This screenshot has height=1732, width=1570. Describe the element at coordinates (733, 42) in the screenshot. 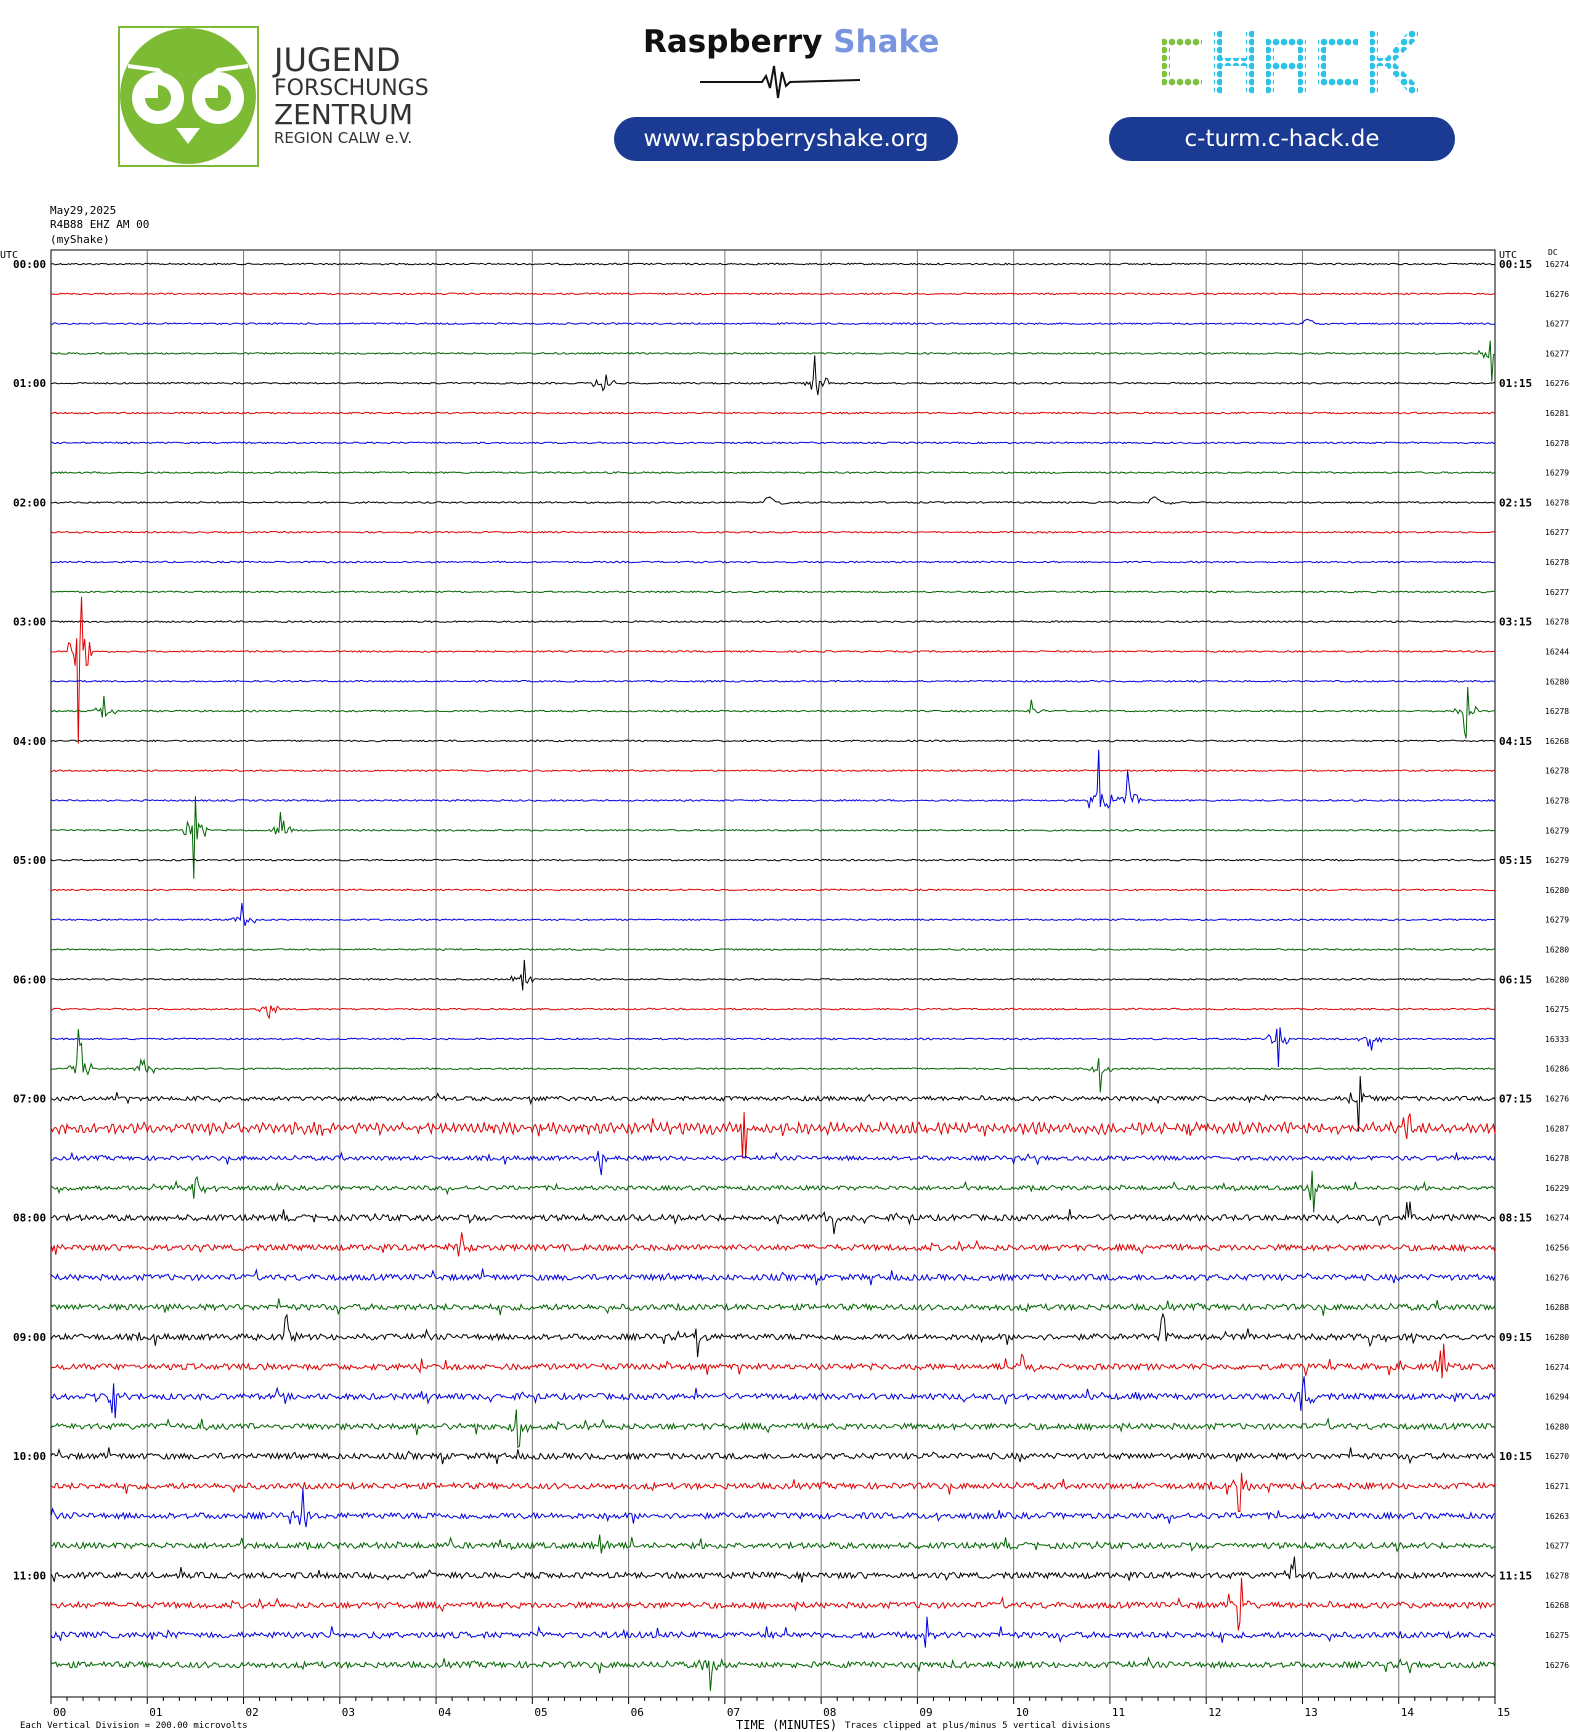

I see `rs-brand-dark: Raspberry` at that location.